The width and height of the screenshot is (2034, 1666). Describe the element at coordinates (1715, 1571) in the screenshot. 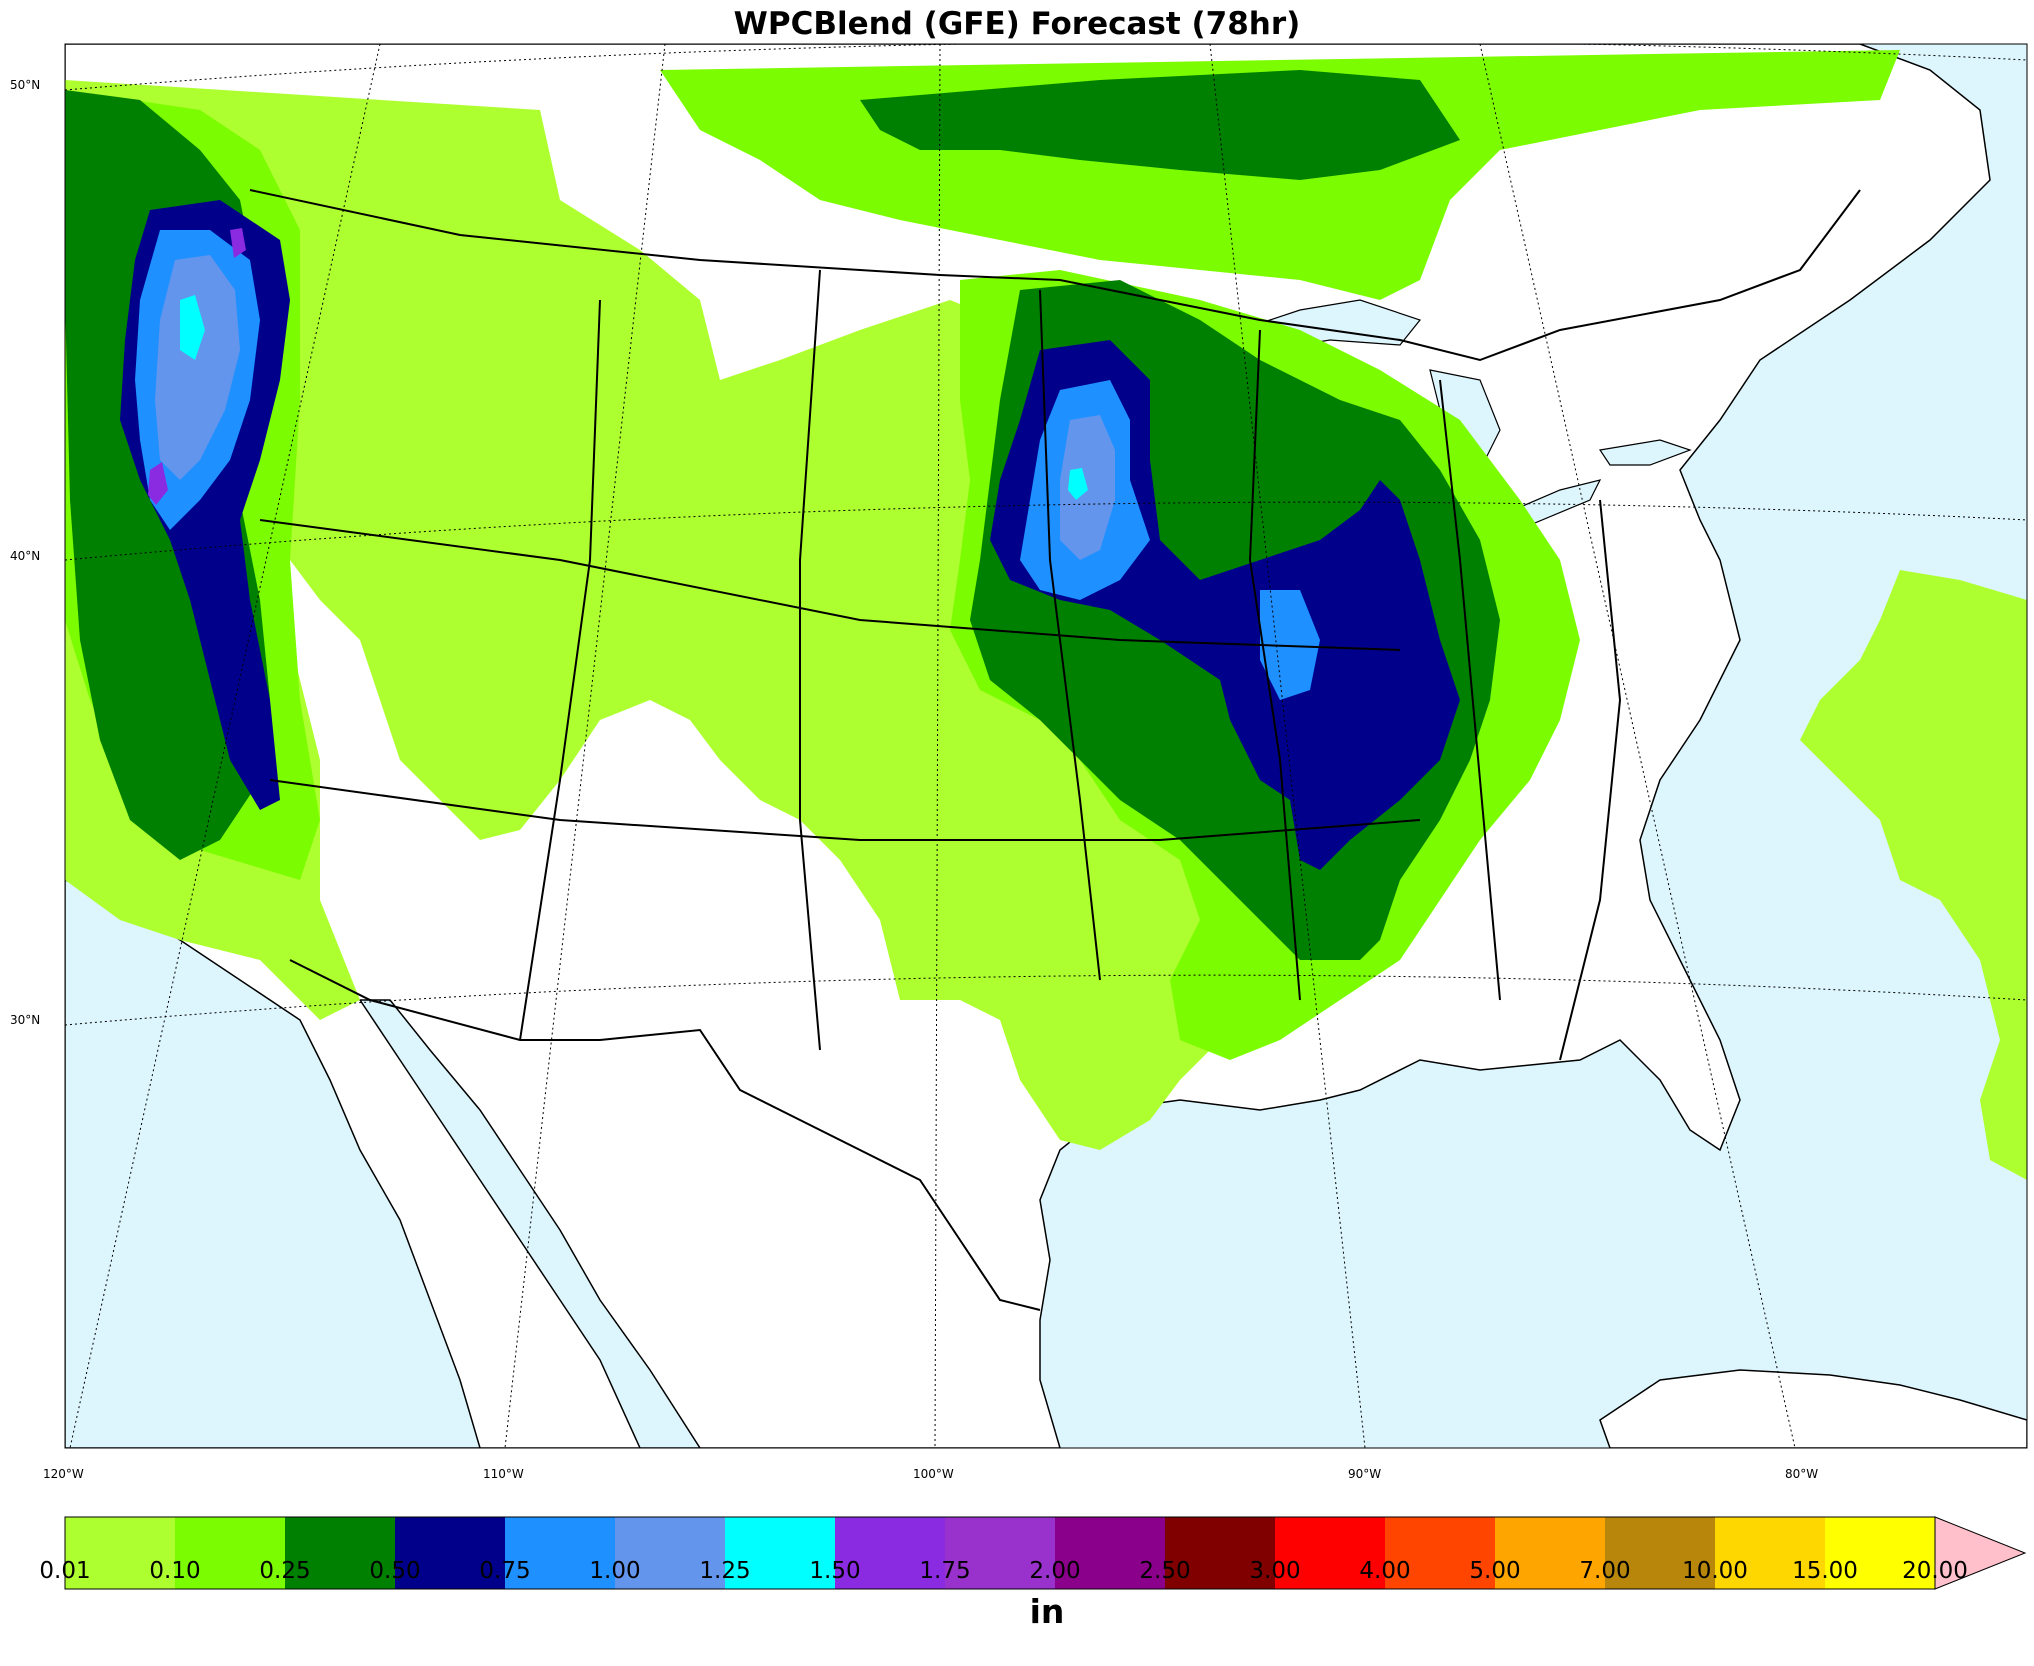

I see `colorbar-tick-label: 10.00` at that location.